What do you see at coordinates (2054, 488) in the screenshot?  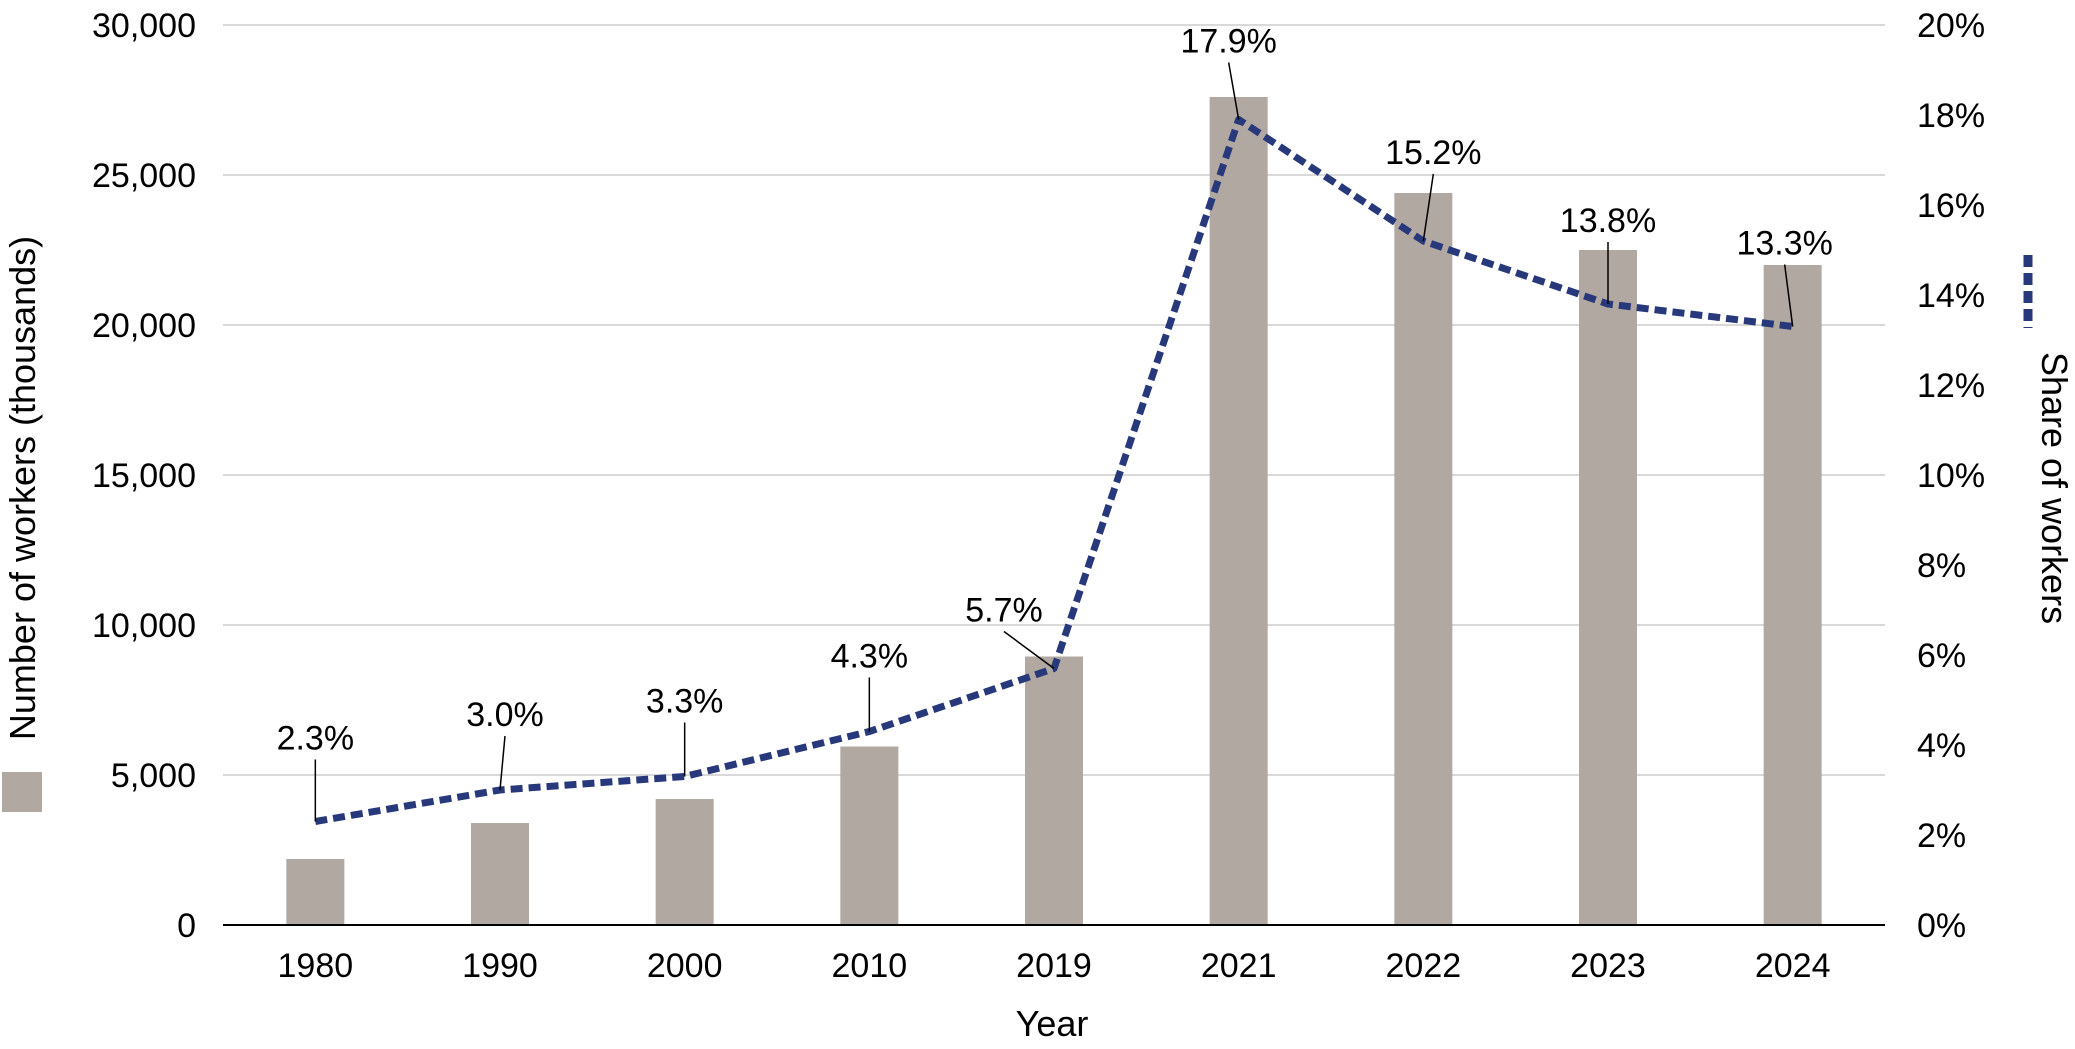 I see `y-axis-right-title: Share of workers` at bounding box center [2054, 488].